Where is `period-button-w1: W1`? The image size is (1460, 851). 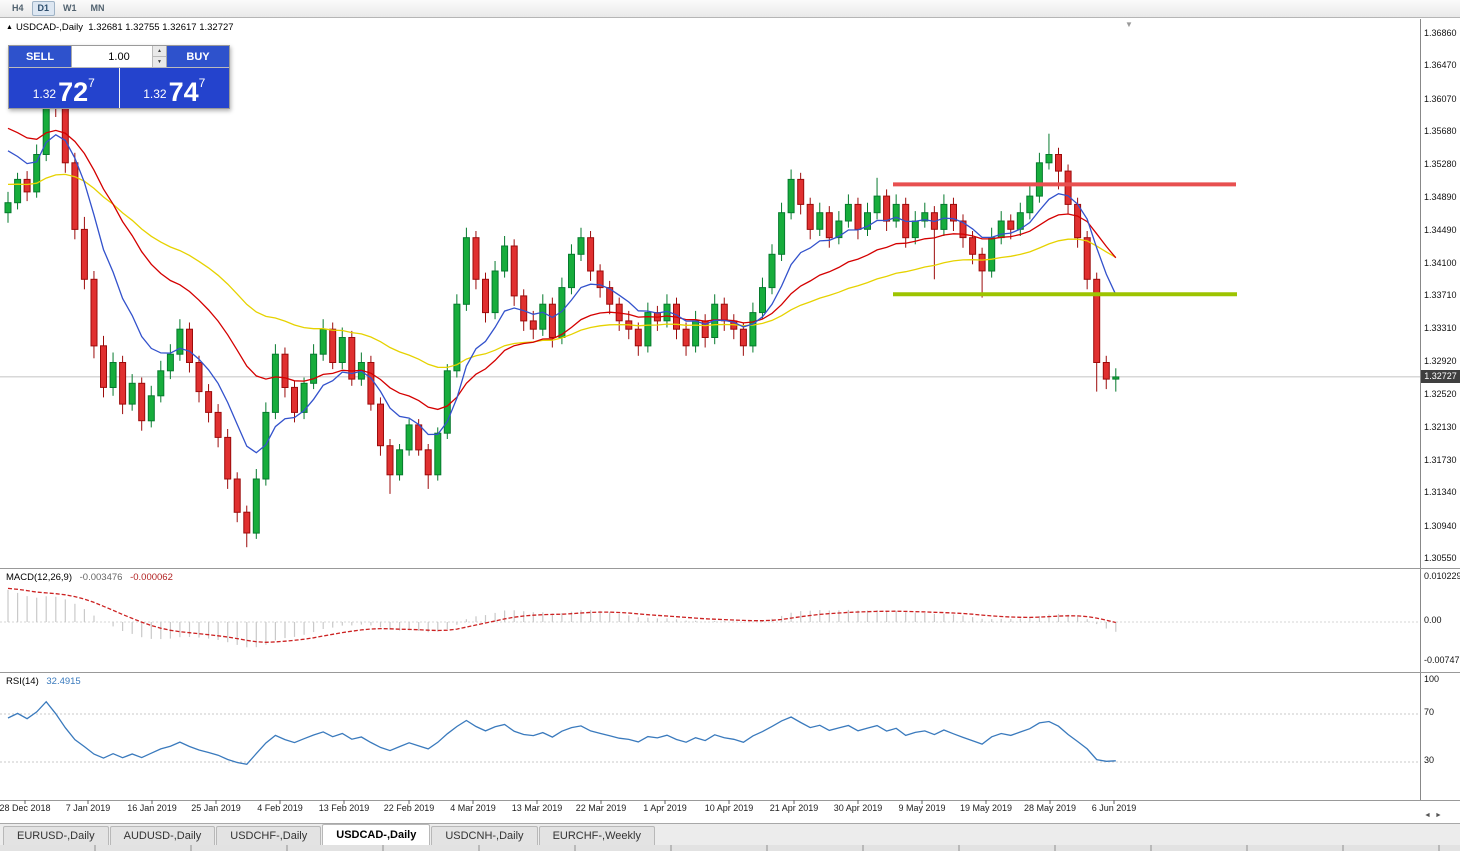
period-button-w1: W1 is located at coordinates (70, 8).